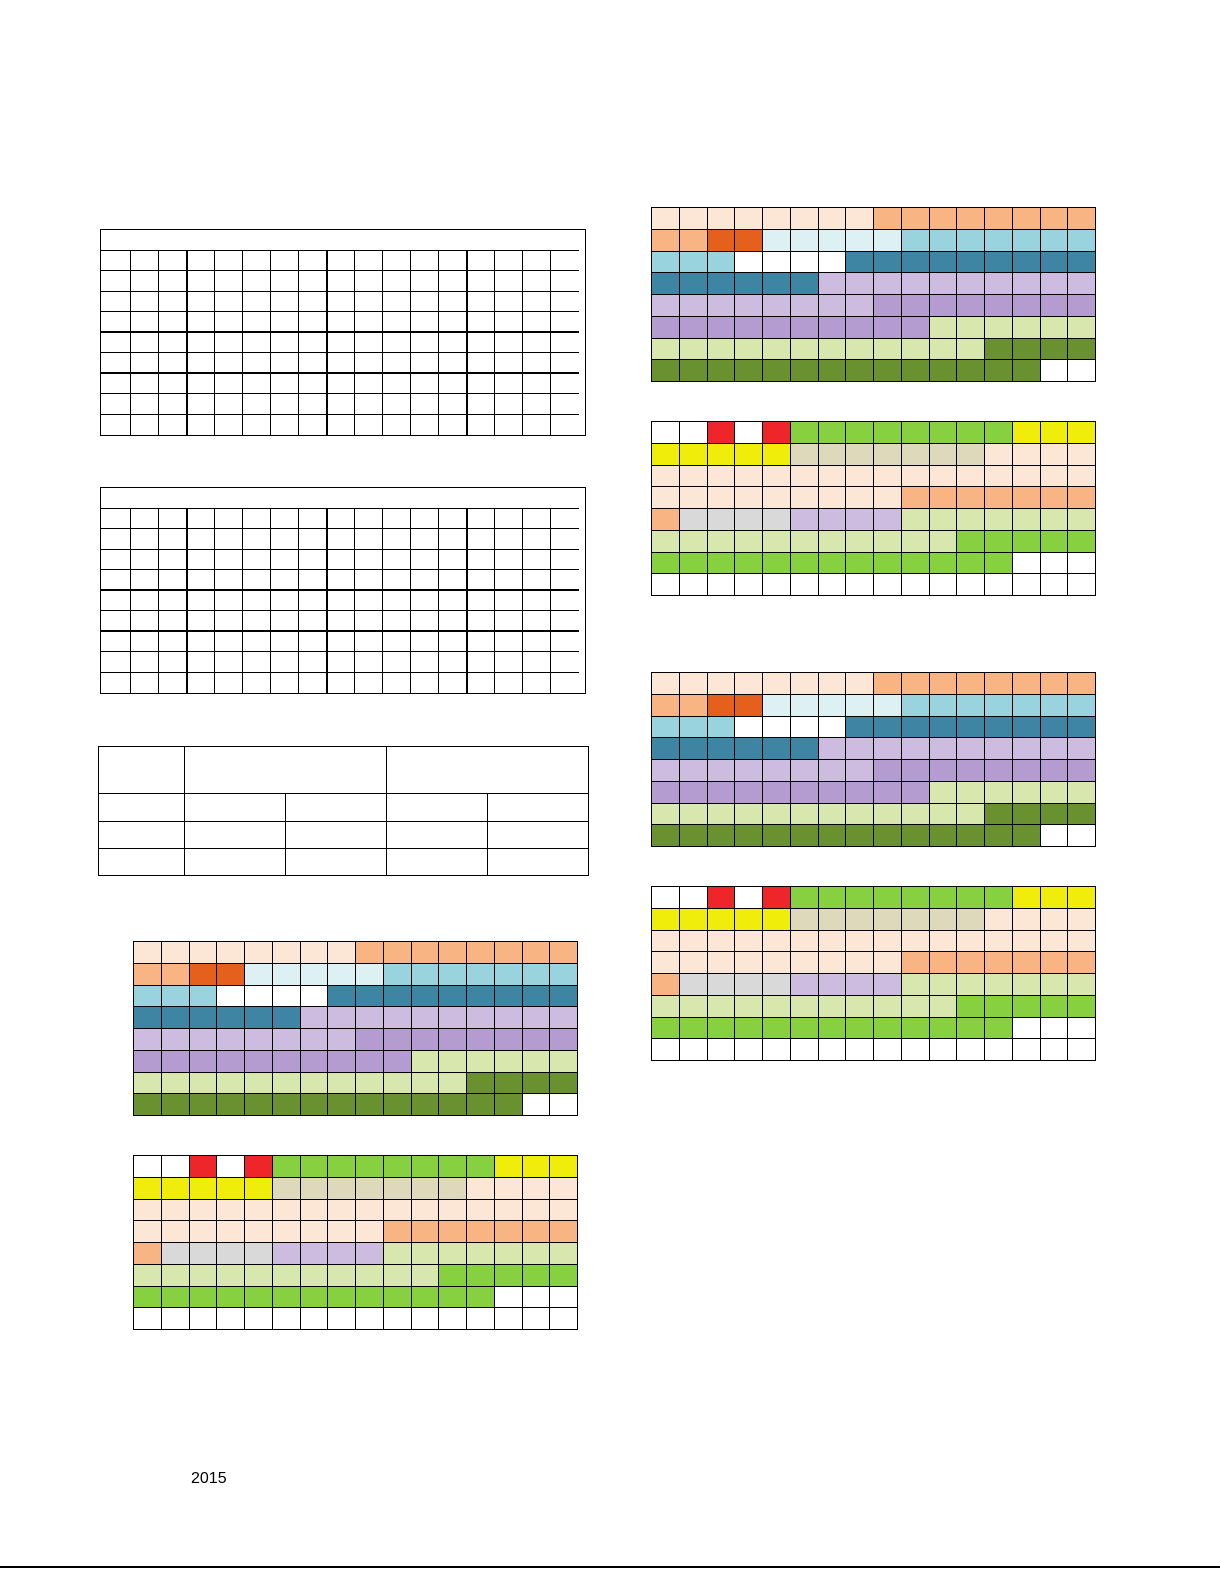 This screenshot has width=1220, height=1588. Describe the element at coordinates (610, 1567) in the screenshot. I see `footer-rule` at that location.